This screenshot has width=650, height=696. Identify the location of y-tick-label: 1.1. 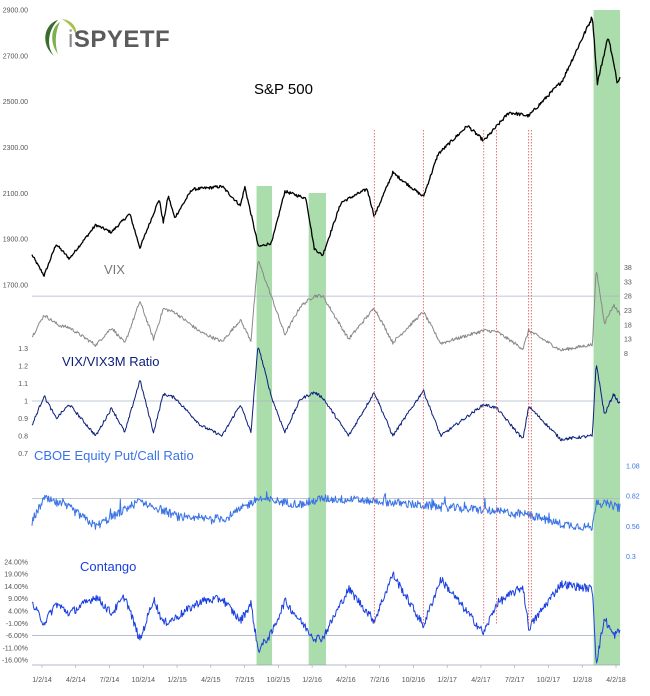
(23, 384).